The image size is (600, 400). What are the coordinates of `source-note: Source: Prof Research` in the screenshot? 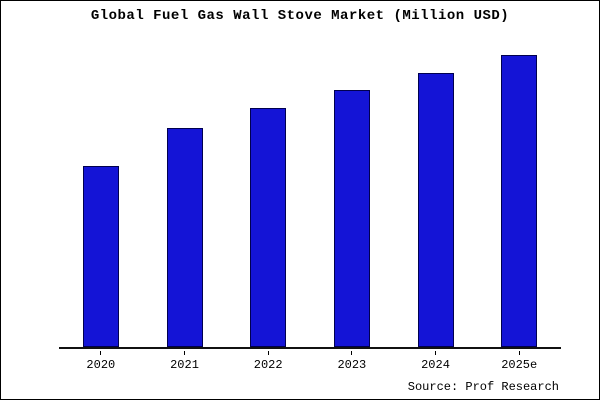 It's located at (483, 387).